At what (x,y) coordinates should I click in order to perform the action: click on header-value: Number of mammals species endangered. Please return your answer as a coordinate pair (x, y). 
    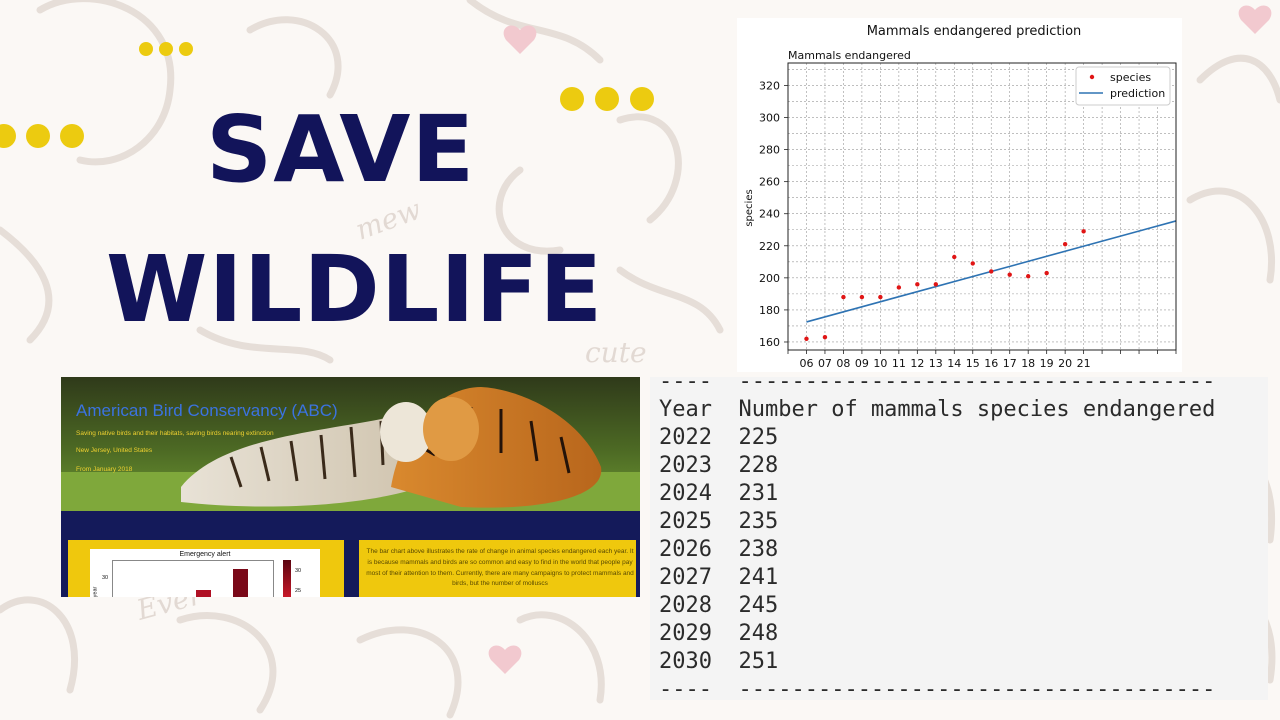
    Looking at the image, I should click on (977, 409).